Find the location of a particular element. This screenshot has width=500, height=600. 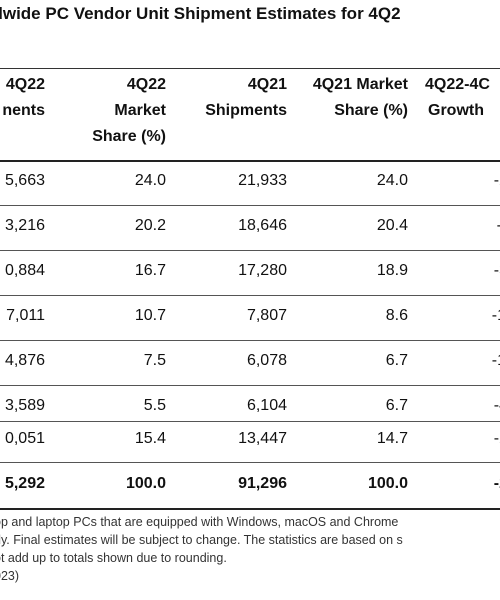

col5-header-line1: 4Q22-4C is located at coordinates (457, 84).